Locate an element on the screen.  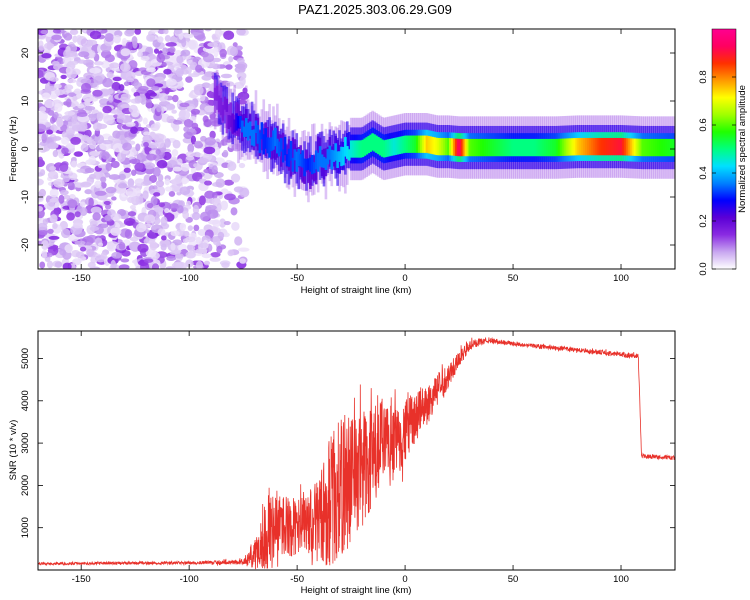
figure-title: PAZ1.2025.303.06.29.G09 is located at coordinates (375, 9).